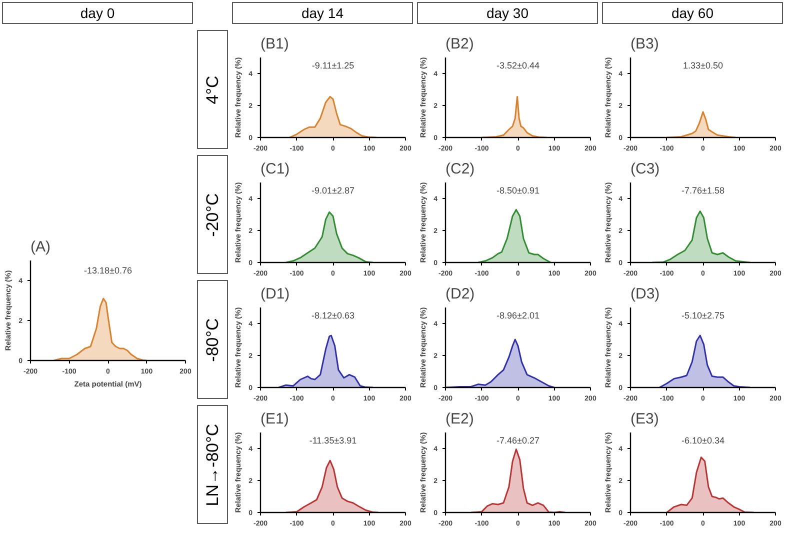 Image resolution: width=793 pixels, height=537 pixels. Describe the element at coordinates (211, 464) in the screenshot. I see `text: LN→-80°C` at that location.